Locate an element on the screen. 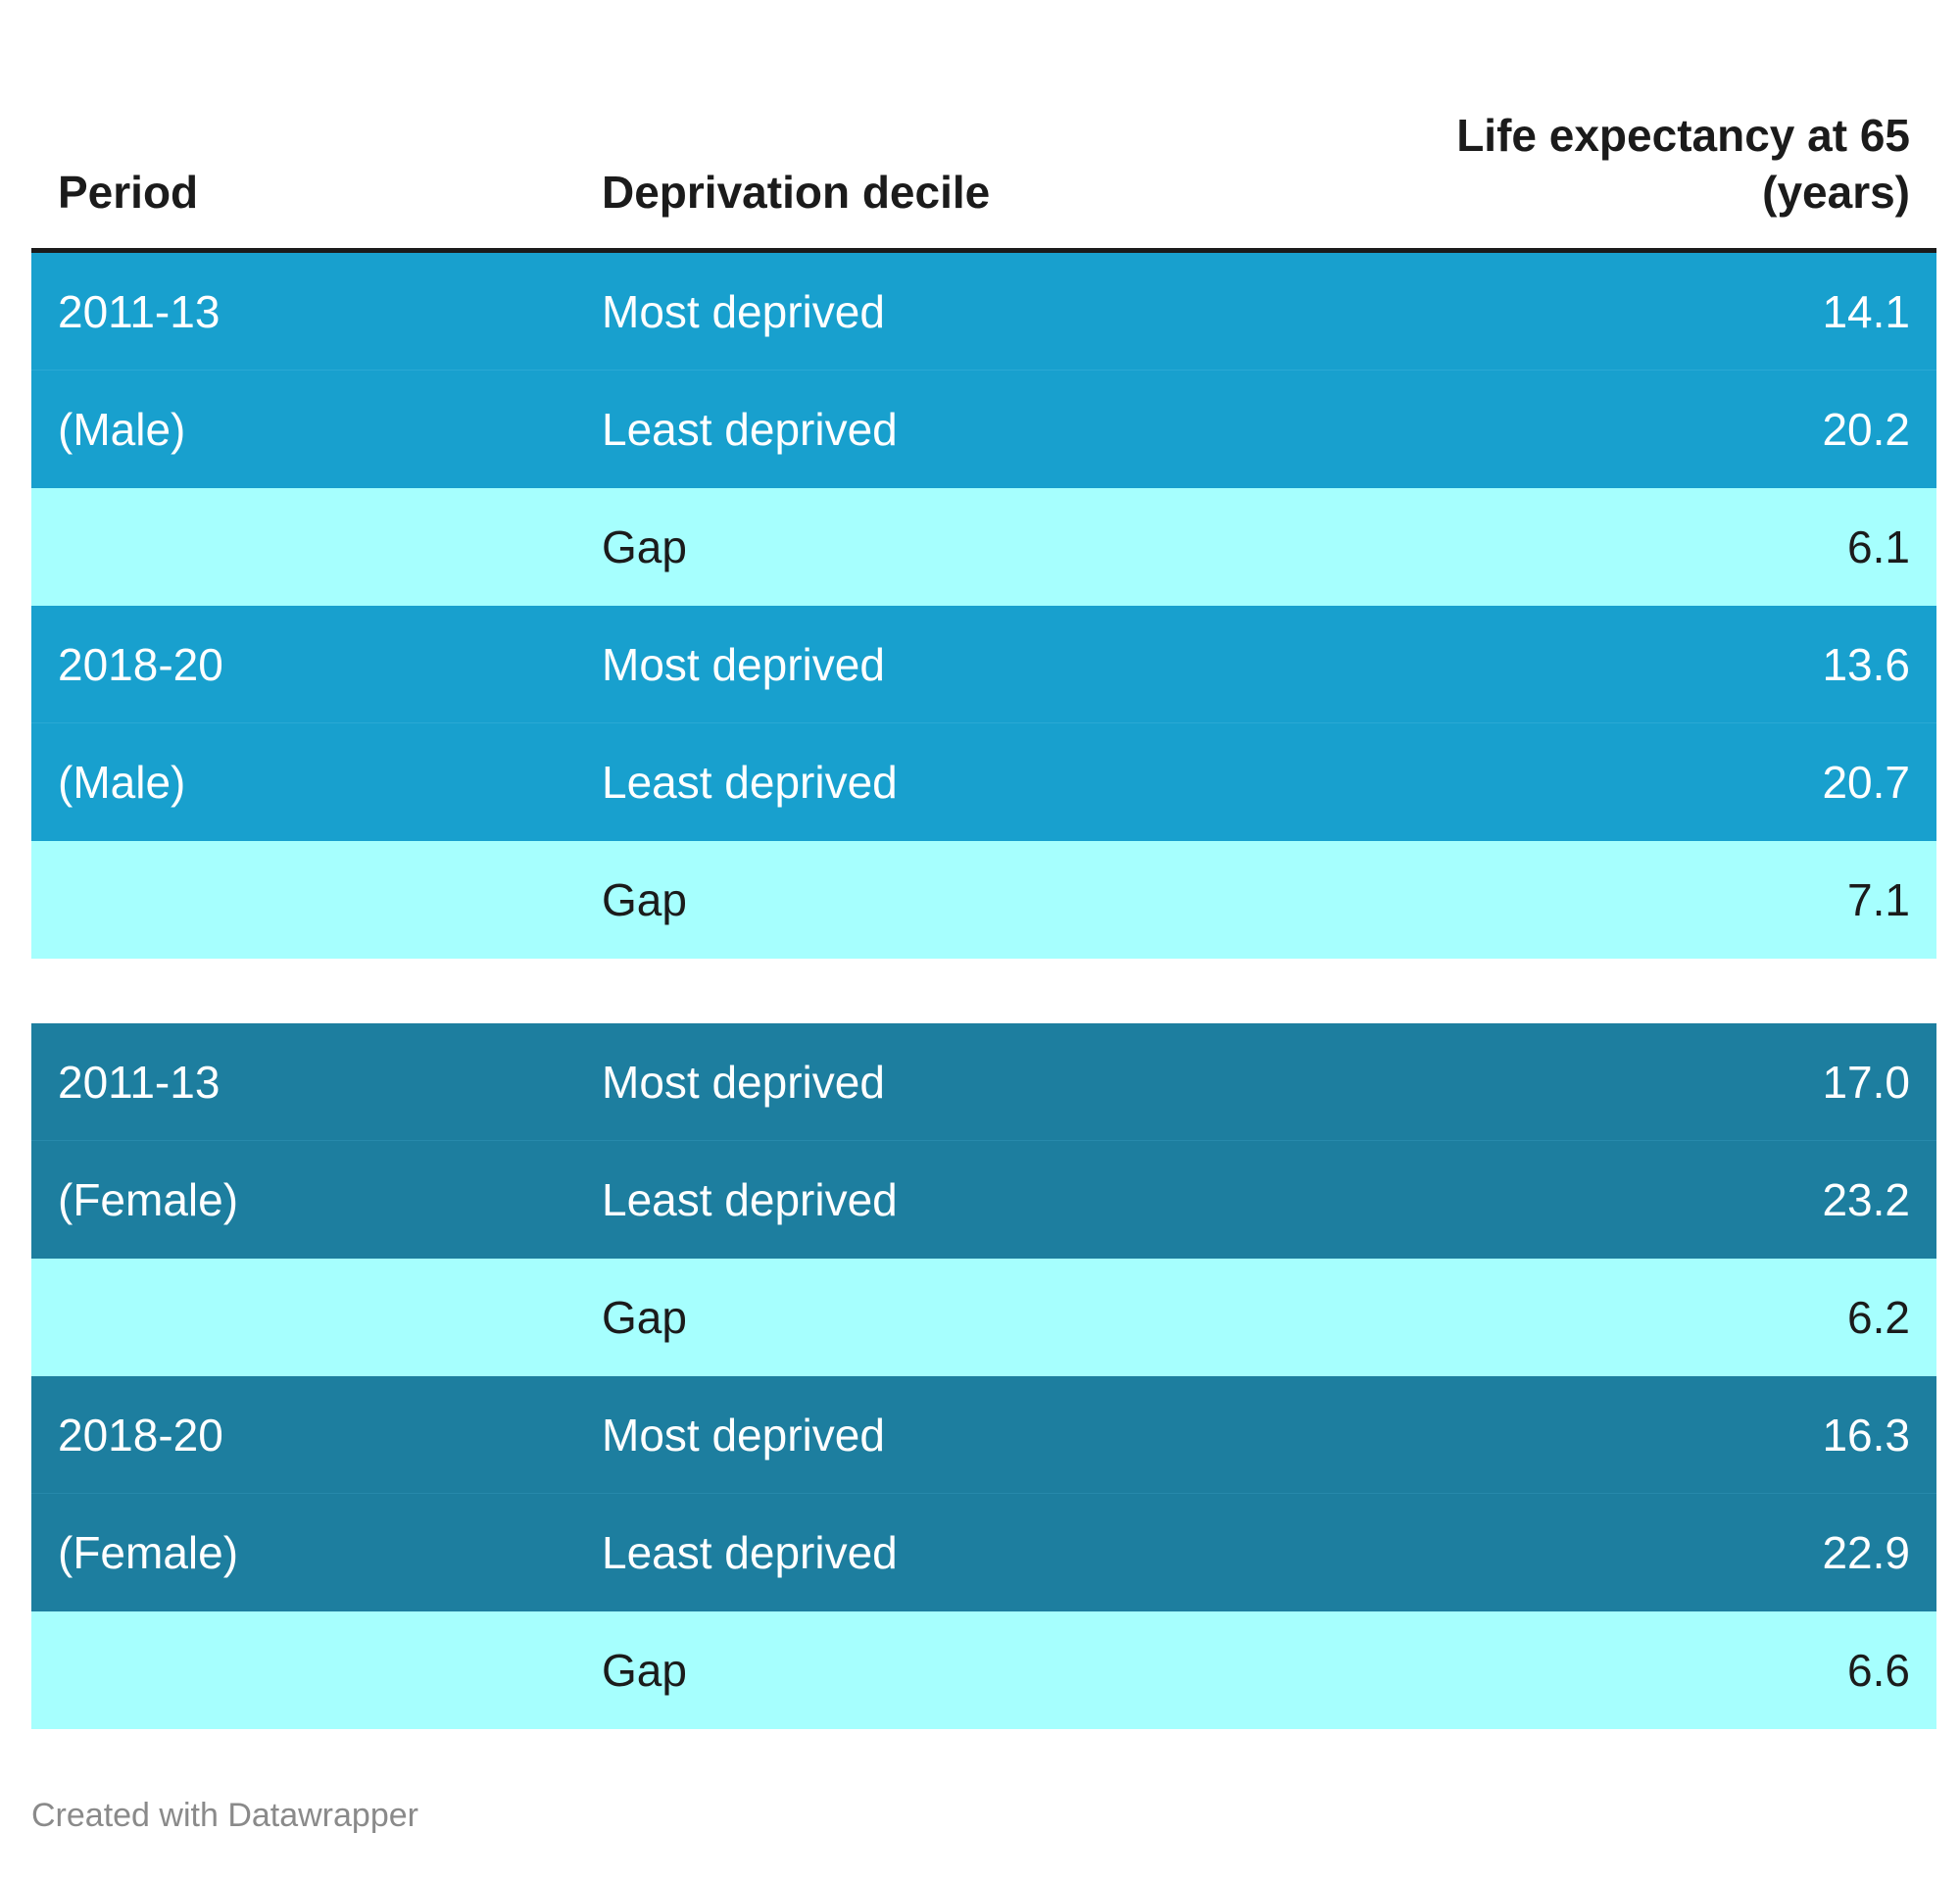 Image resolution: width=1960 pixels, height=1882 pixels. value-cell: 20.2 is located at coordinates (1866, 430).